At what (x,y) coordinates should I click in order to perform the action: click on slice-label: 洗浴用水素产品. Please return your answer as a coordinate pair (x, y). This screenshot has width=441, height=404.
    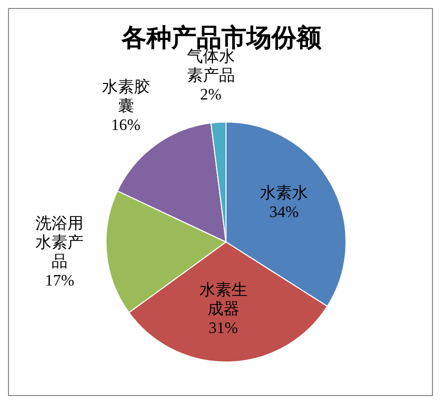
    Looking at the image, I should click on (60, 242).